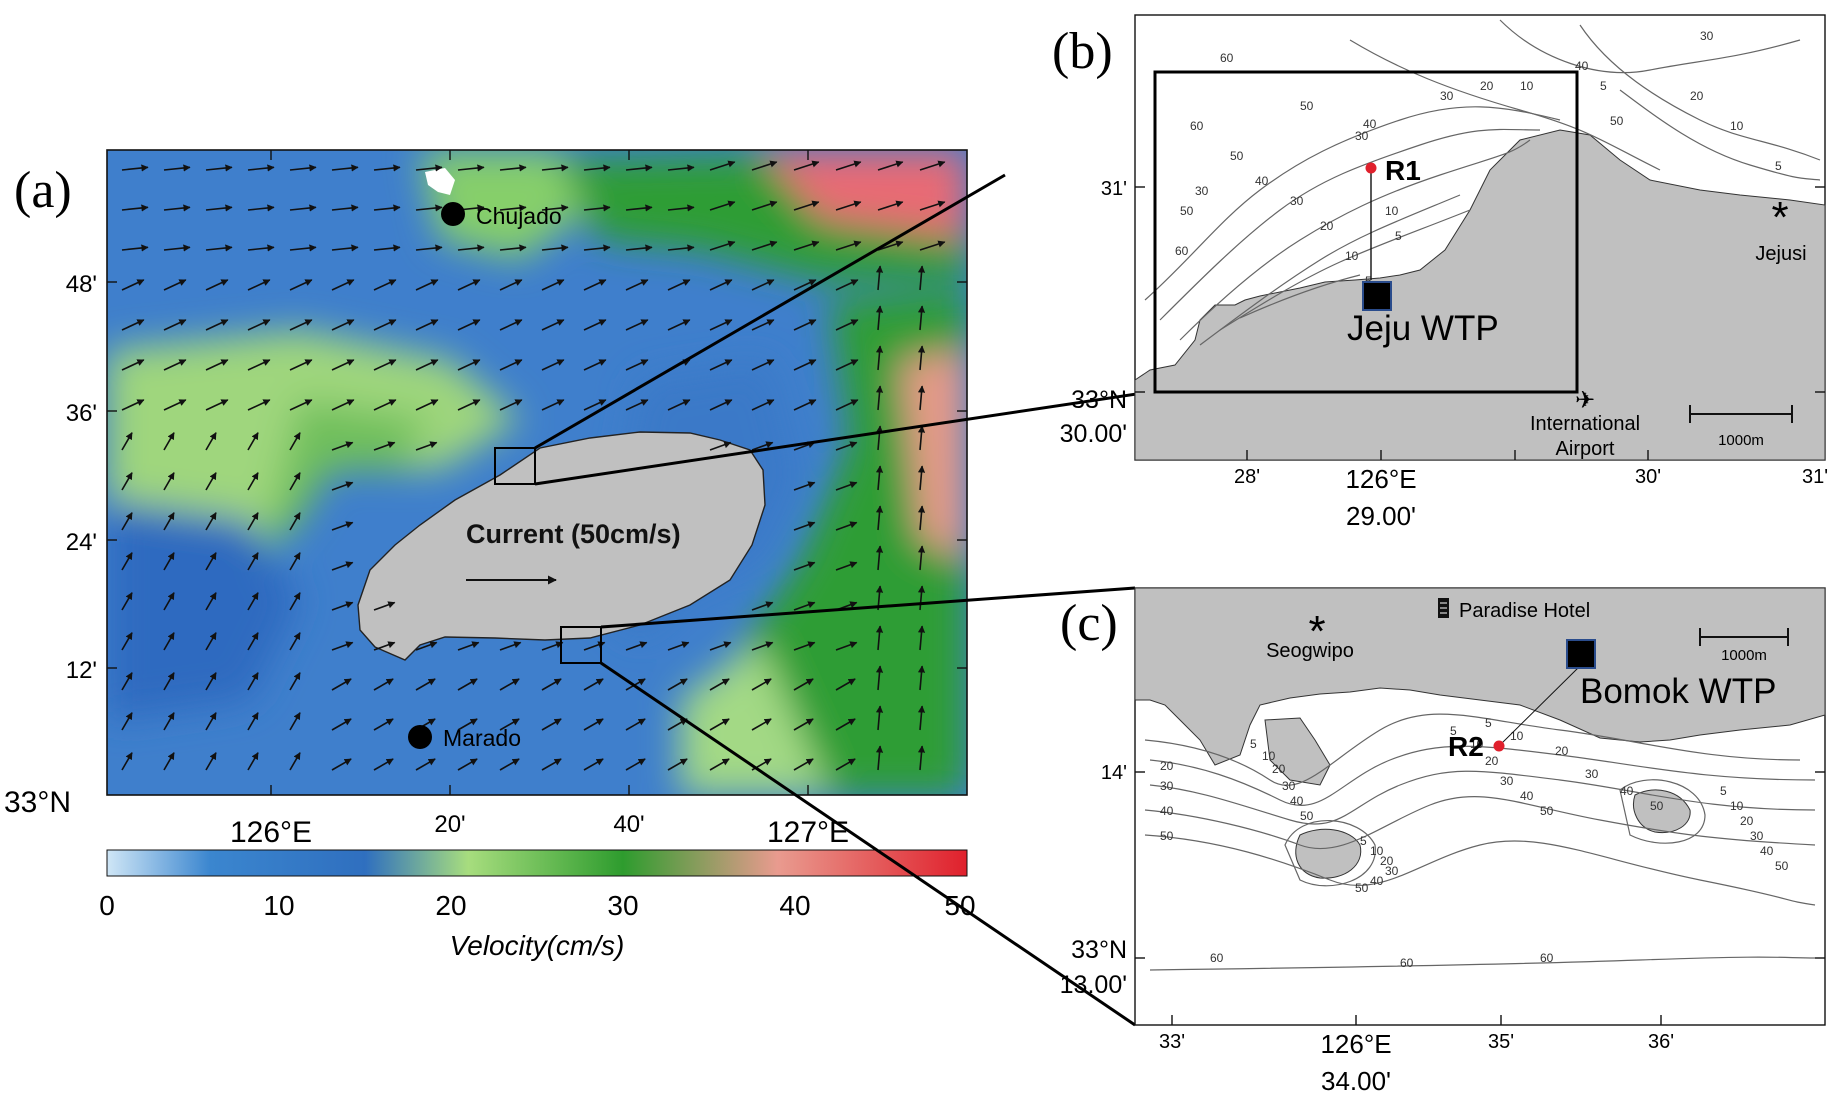 The width and height of the screenshot is (1840, 1105). I want to click on r2-marker, so click(1499, 746).